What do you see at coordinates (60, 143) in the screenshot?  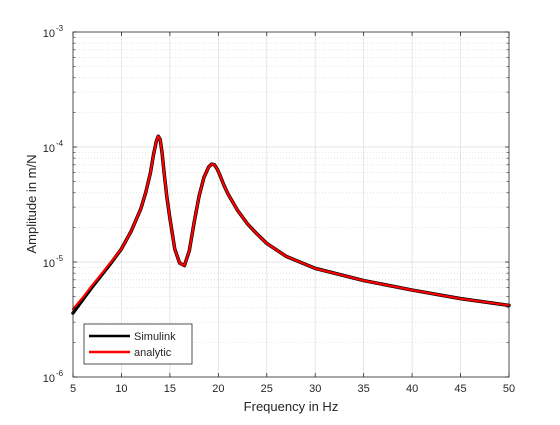 I see `y-tick-exponent: -4` at bounding box center [60, 143].